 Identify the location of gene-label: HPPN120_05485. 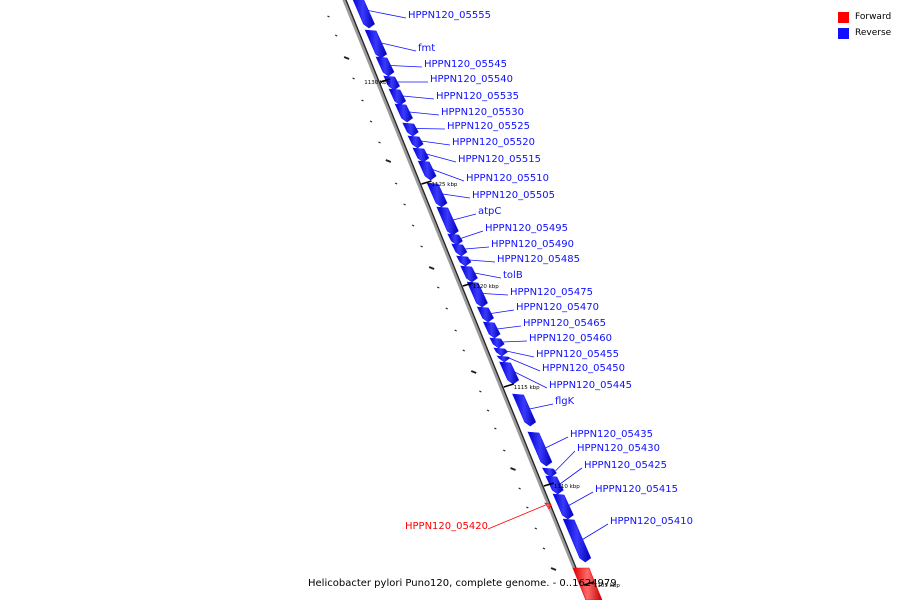
(538, 259).